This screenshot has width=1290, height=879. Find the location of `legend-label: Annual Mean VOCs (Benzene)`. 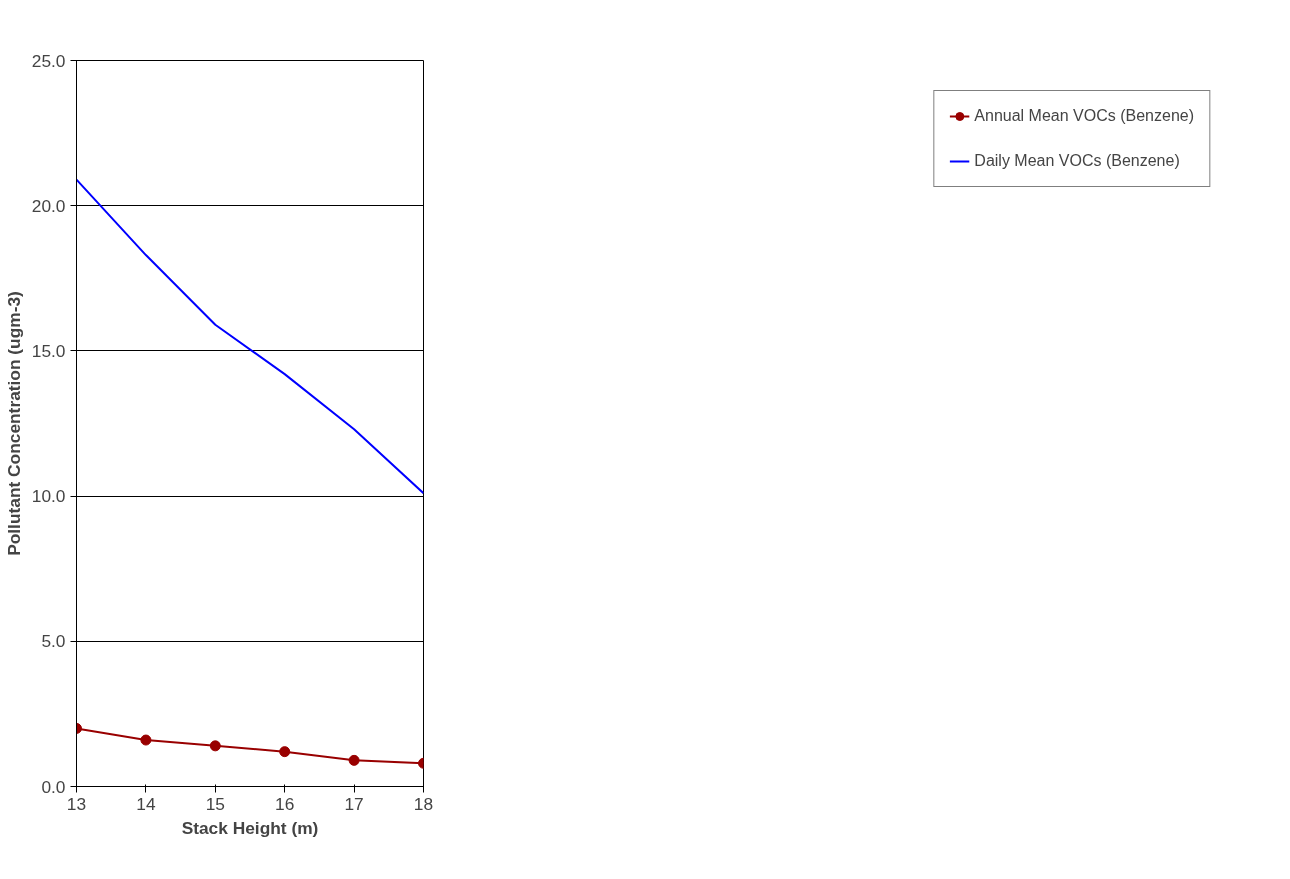

legend-label: Annual Mean VOCs (Benzene) is located at coordinates (1084, 116).